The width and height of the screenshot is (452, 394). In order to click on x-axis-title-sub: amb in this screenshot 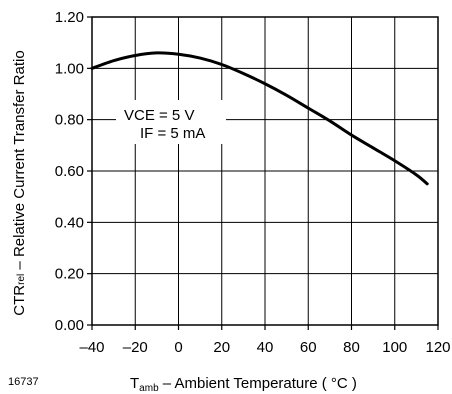, I will do `click(149, 388)`.